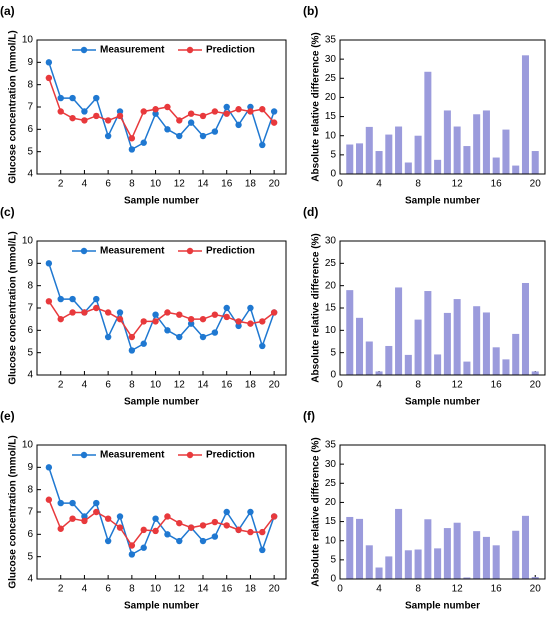 This screenshot has height=617, width=550. Describe the element at coordinates (161, 106) in the screenshot. I see `series-line` at that location.